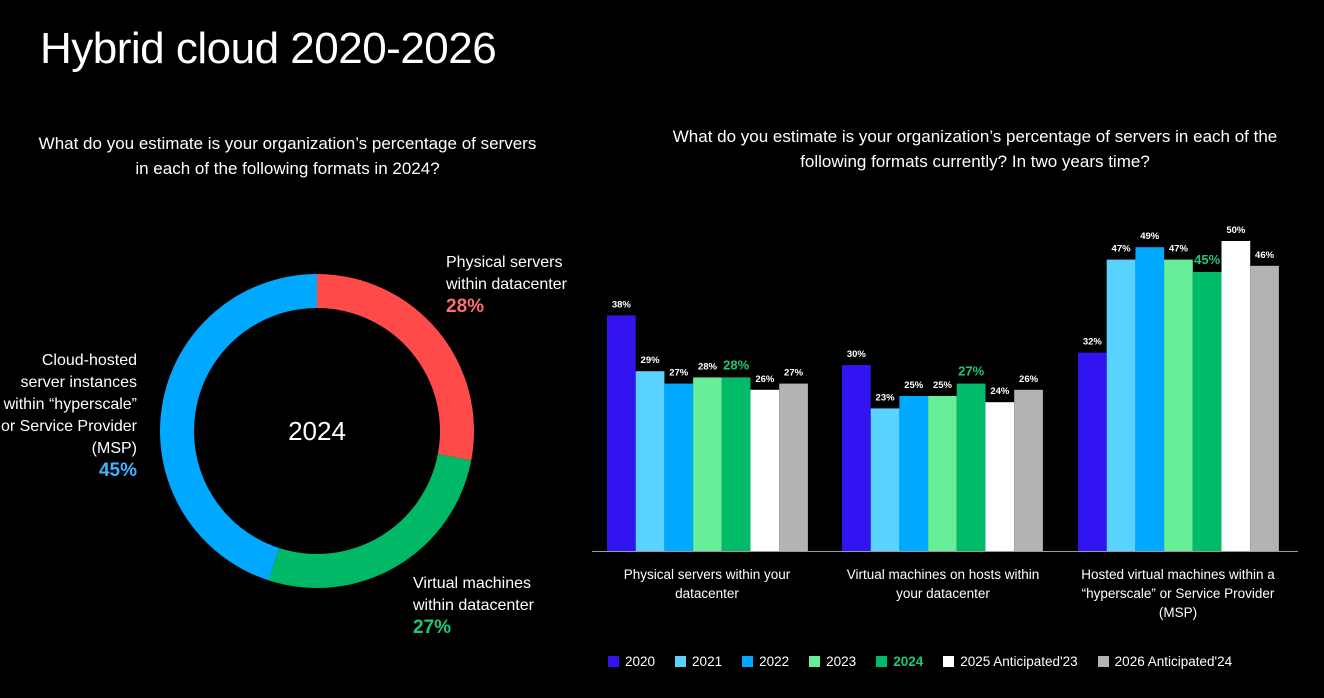 Image resolution: width=1324 pixels, height=698 pixels. I want to click on donut-label-line: within “hyperscale”, so click(70, 404).